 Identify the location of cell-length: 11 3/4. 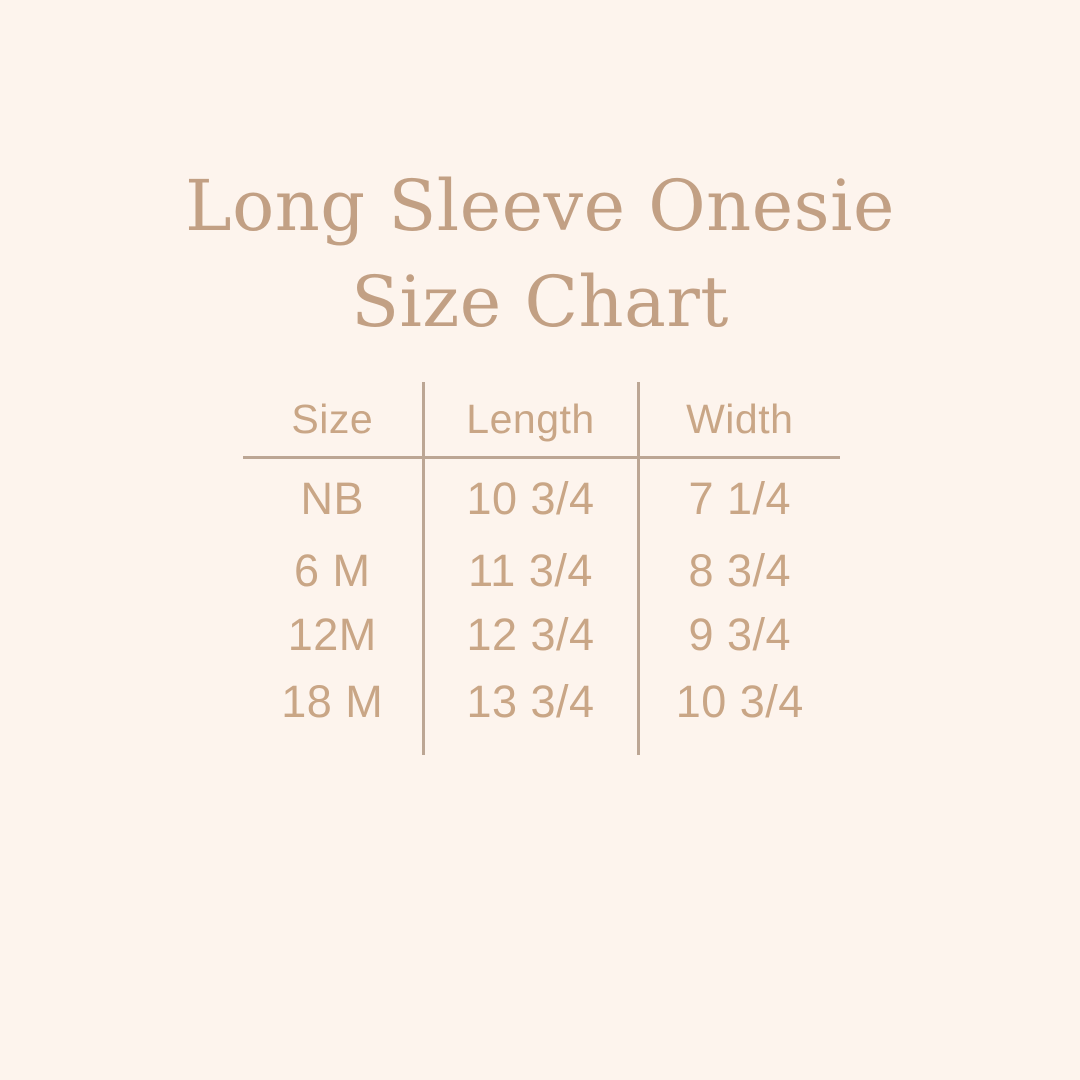
(529, 571).